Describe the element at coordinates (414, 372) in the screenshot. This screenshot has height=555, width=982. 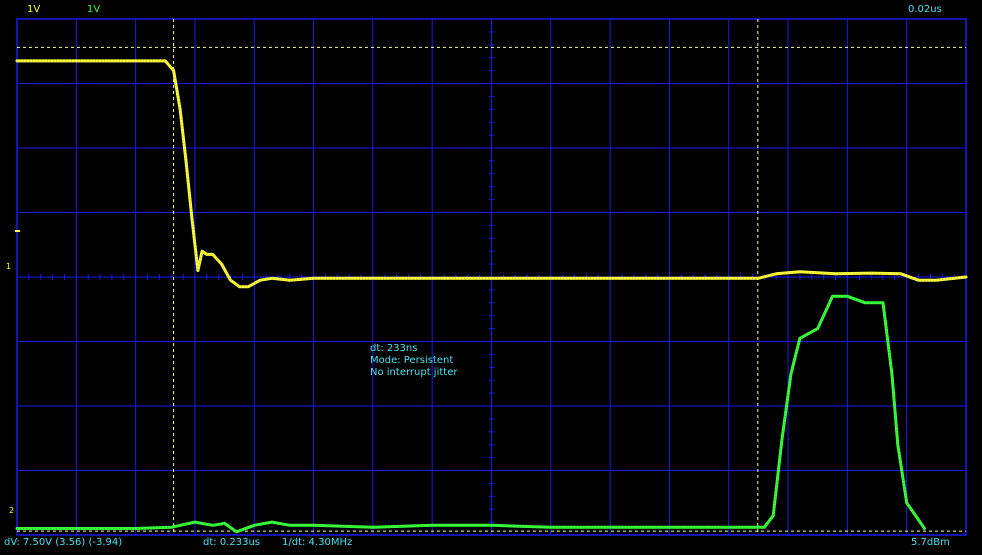
I see `info-jitter: No interrupt jitter` at that location.